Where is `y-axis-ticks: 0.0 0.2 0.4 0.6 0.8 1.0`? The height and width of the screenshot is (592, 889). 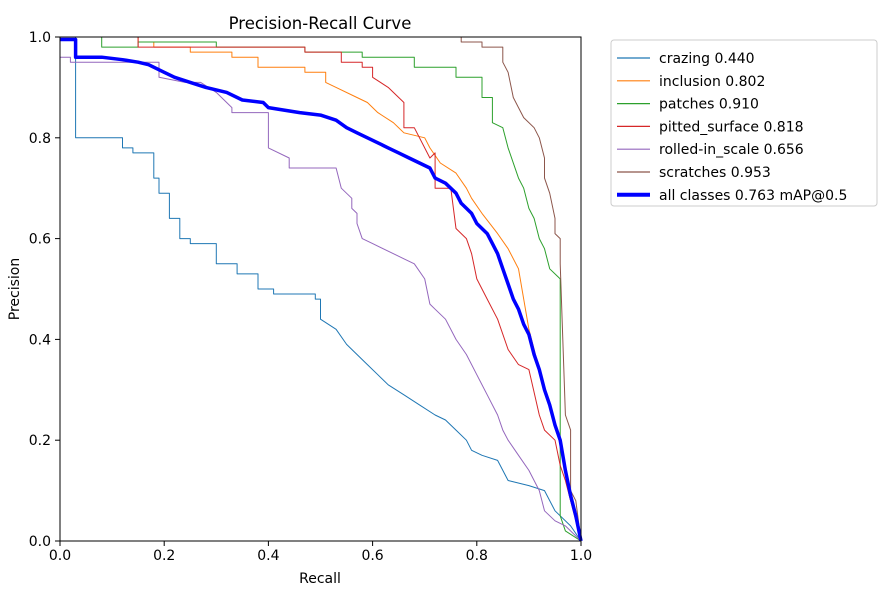
y-axis-ticks: 0.0 0.2 0.4 0.6 0.8 1.0 is located at coordinates (44, 290).